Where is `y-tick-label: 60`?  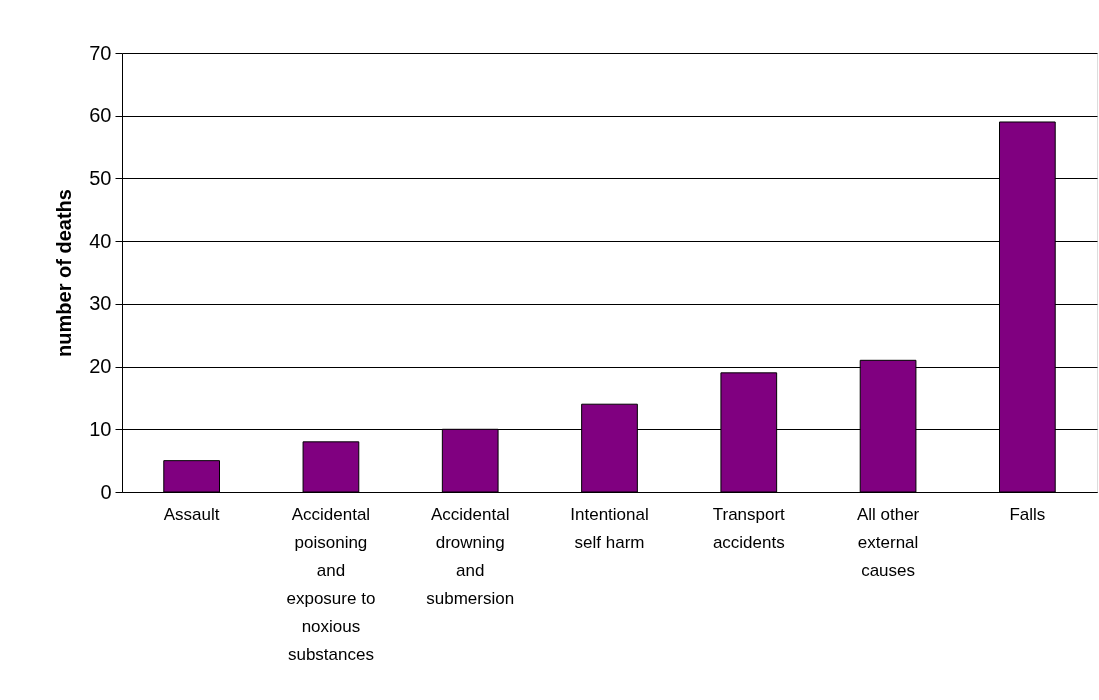
y-tick-label: 60 is located at coordinates (100, 115).